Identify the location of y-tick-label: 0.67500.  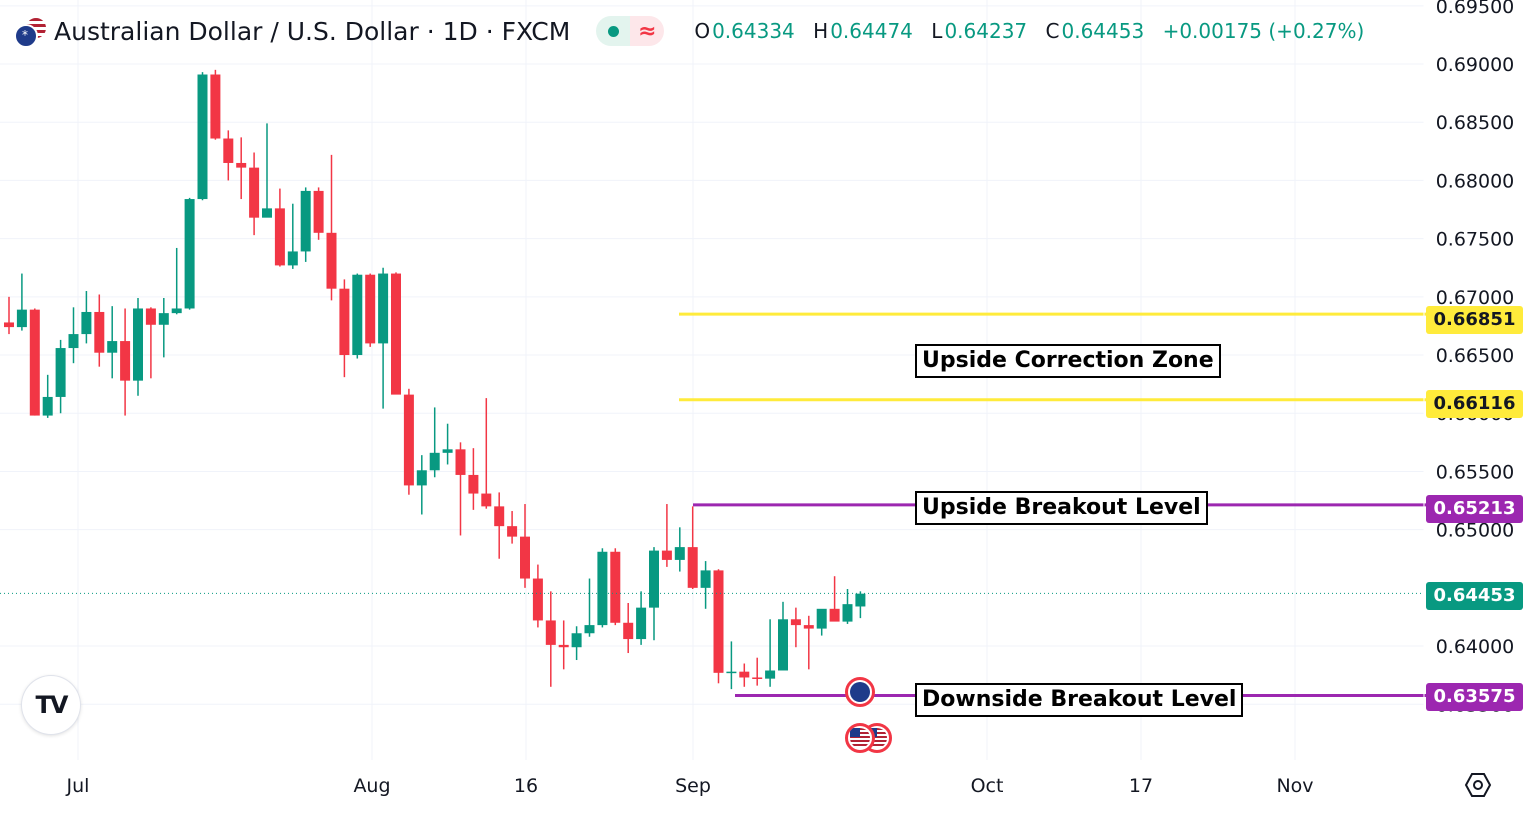
(1475, 240).